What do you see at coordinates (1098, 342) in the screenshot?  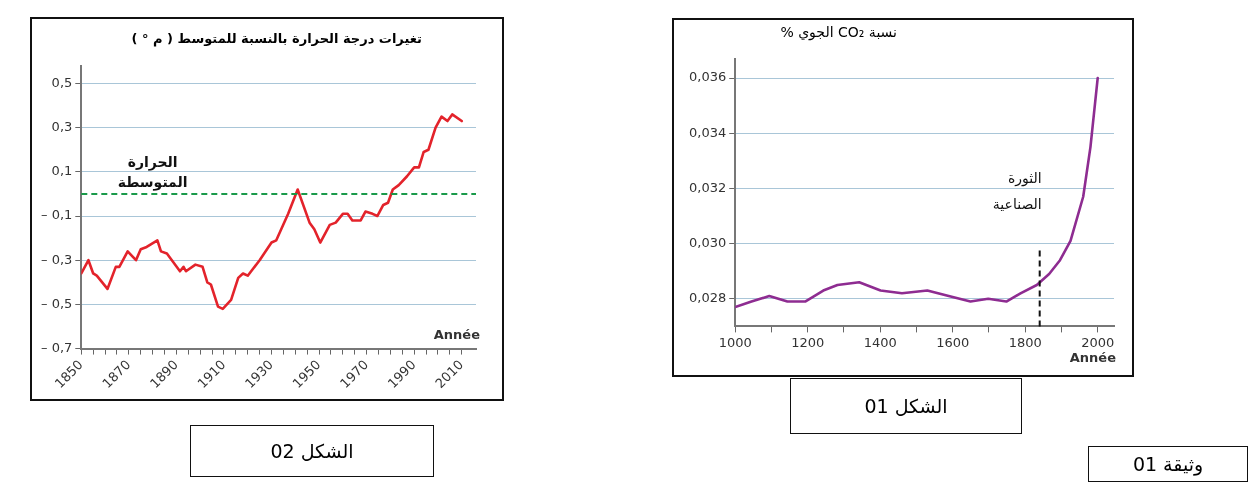 I see `x-tick-label: 2000` at bounding box center [1098, 342].